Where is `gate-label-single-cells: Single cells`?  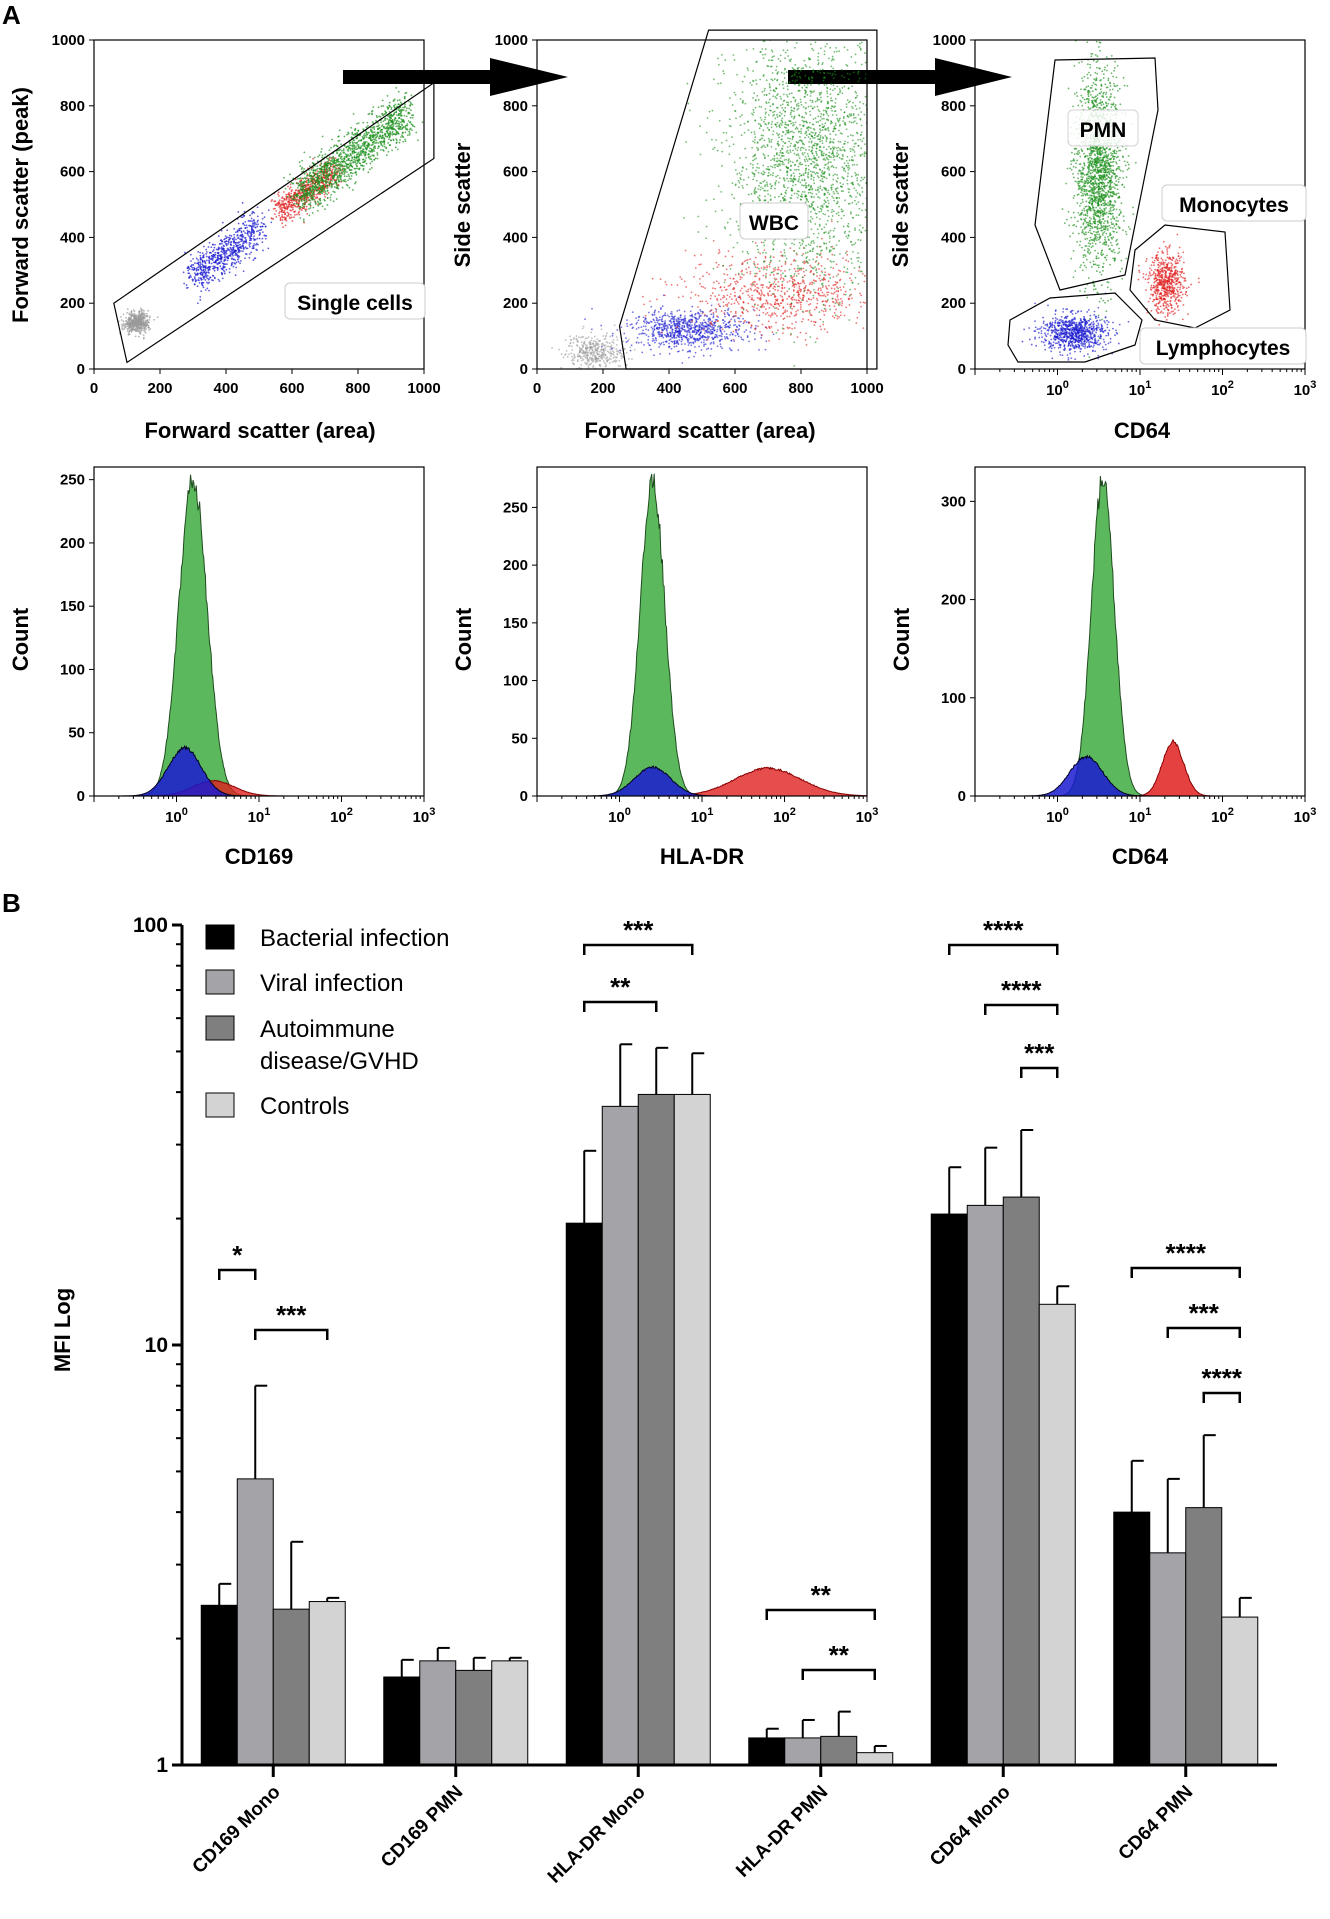
gate-label-single-cells: Single cells is located at coordinates (355, 303).